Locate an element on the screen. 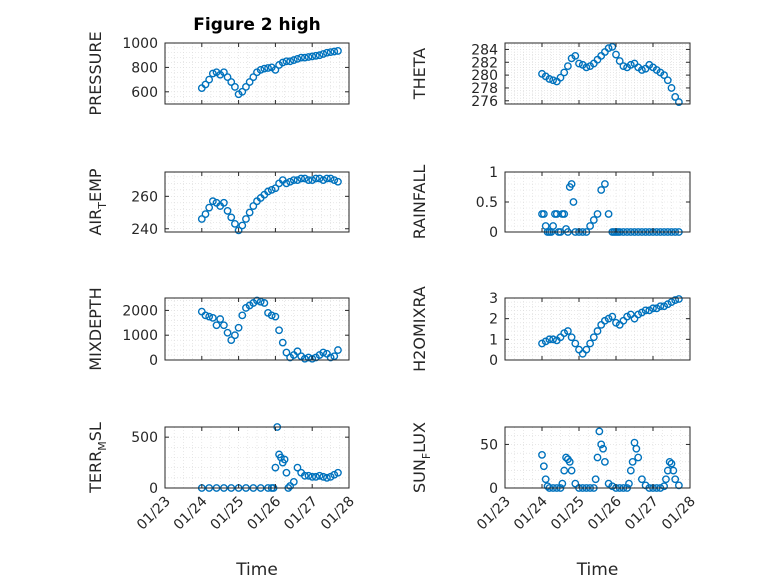 Image resolution: width=778 pixels, height=583 pixels. x-tick-label: 01/28 is located at coordinates (338, 514).